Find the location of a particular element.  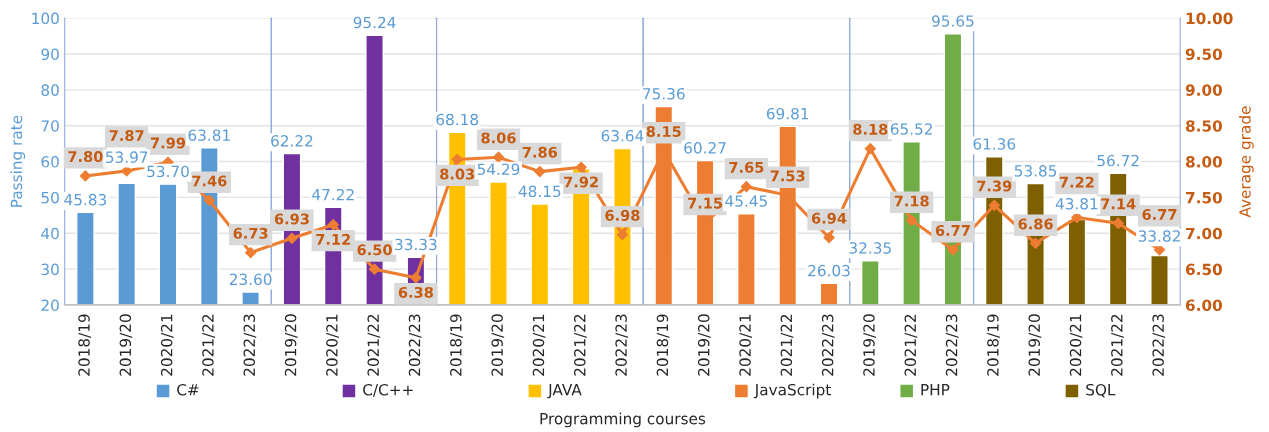

y-tick-label: 50 is located at coordinates (50, 197).